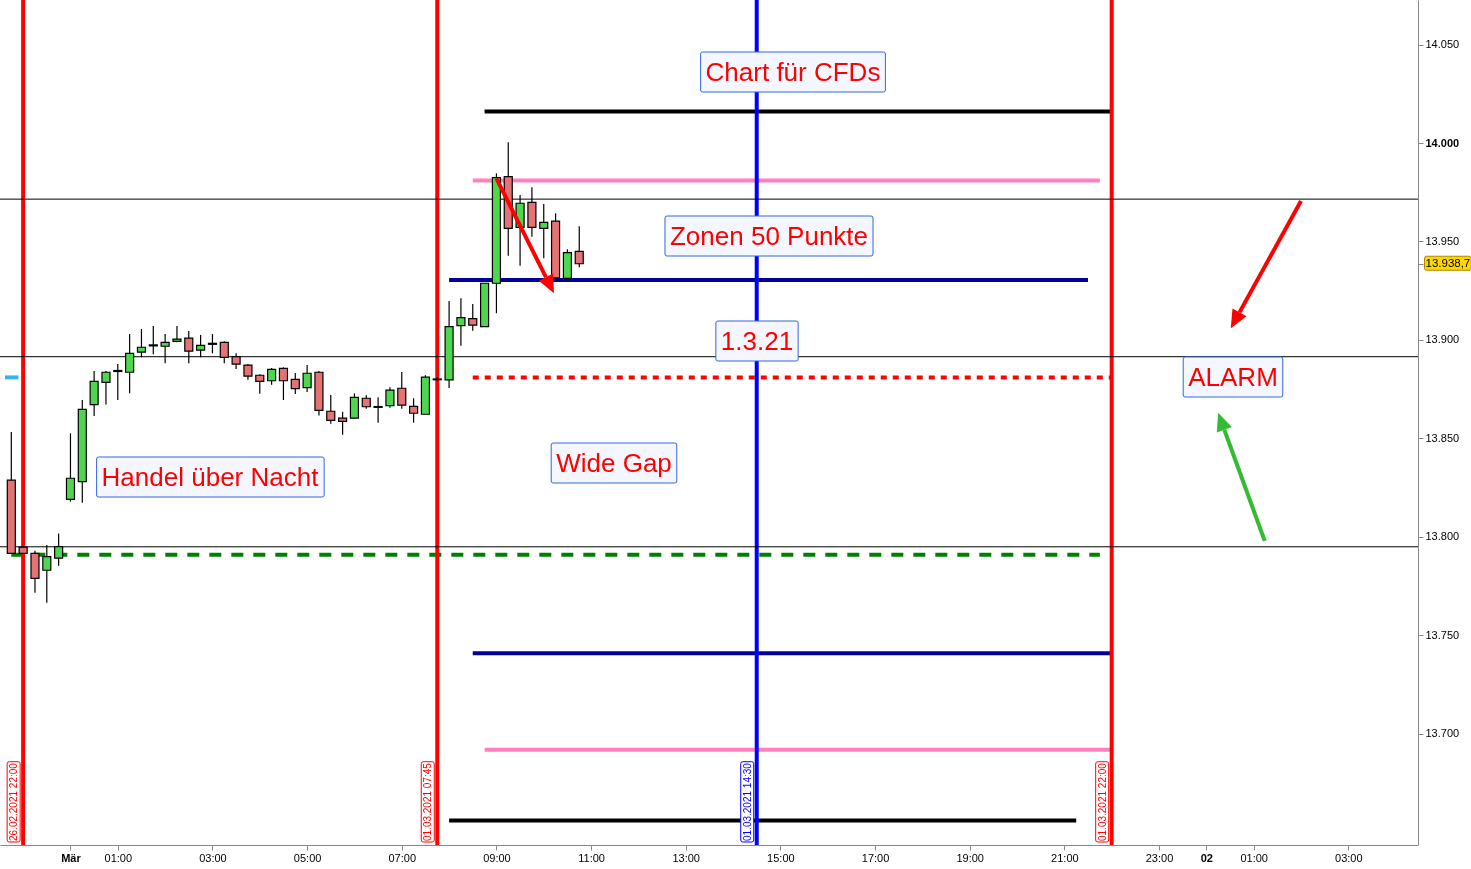 This screenshot has height=869, width=1471. I want to click on x-tick-label: 15:00, so click(781, 857).